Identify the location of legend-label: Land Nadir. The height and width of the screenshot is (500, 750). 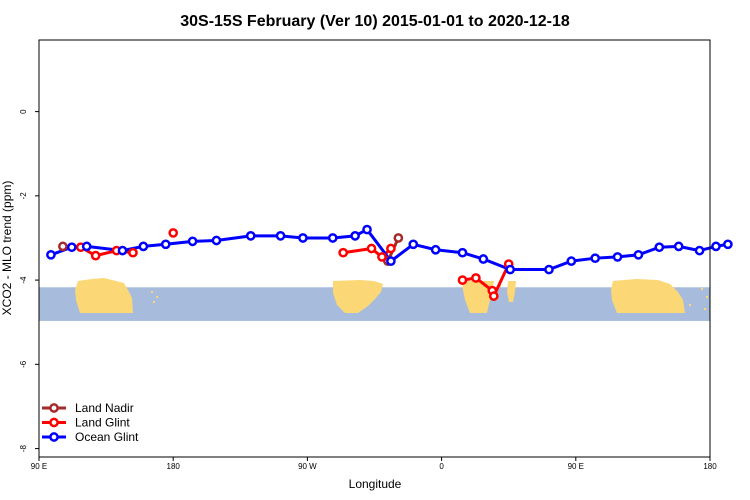
(104, 408).